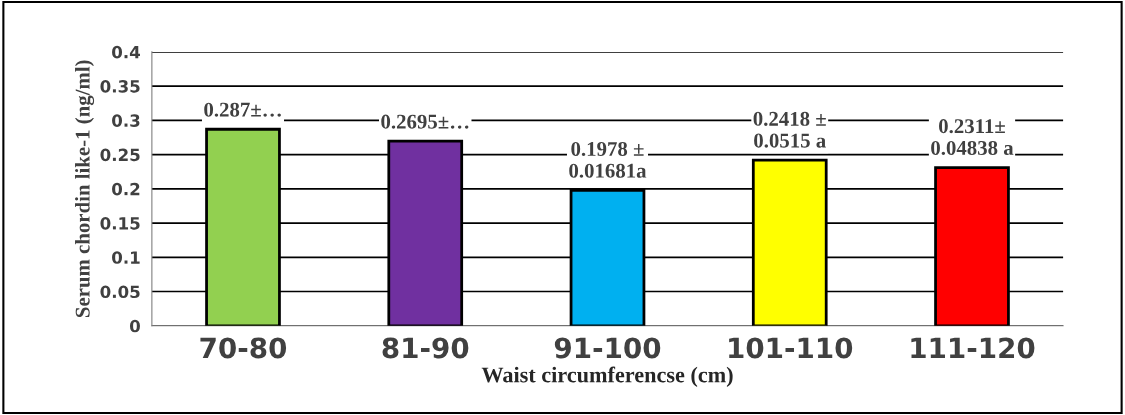 This screenshot has width=1125, height=415. Describe the element at coordinates (126, 257) in the screenshot. I see `y-tick-label: 0.1` at that location.